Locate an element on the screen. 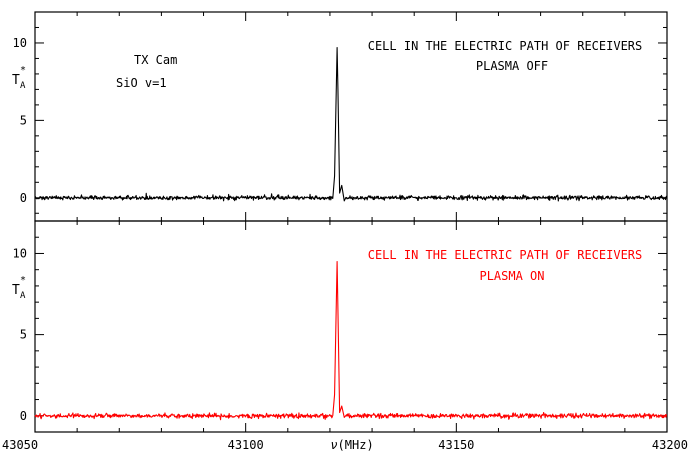 The height and width of the screenshot is (454, 690). bottom-ytick-labels: 0 5 10 is located at coordinates (20, 334).